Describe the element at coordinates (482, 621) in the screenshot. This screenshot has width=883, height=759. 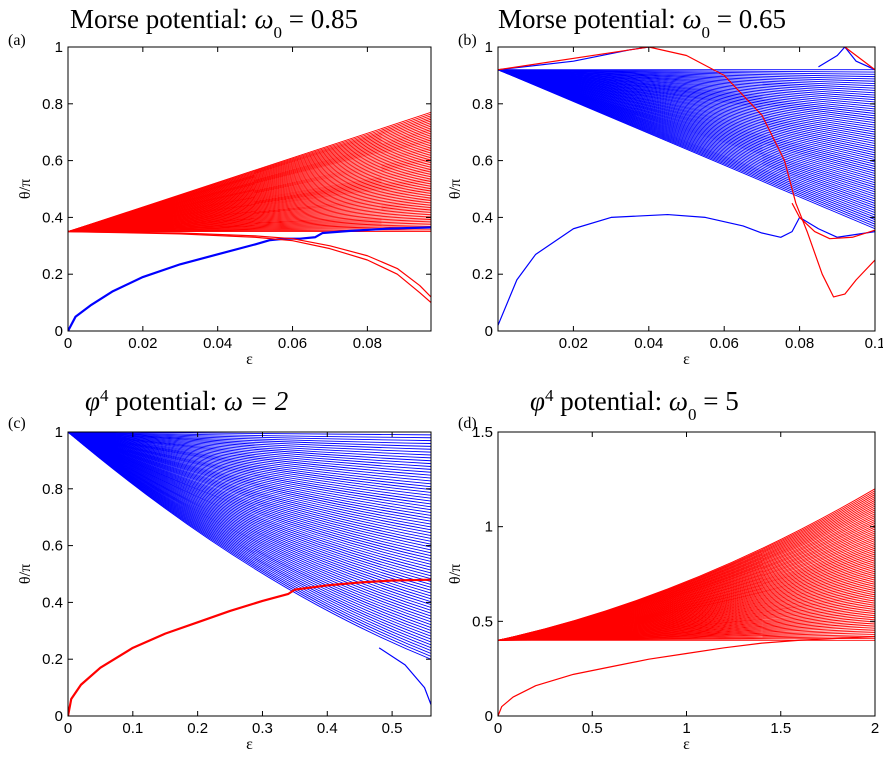
I see `y-tick-label: 0.5` at that location.